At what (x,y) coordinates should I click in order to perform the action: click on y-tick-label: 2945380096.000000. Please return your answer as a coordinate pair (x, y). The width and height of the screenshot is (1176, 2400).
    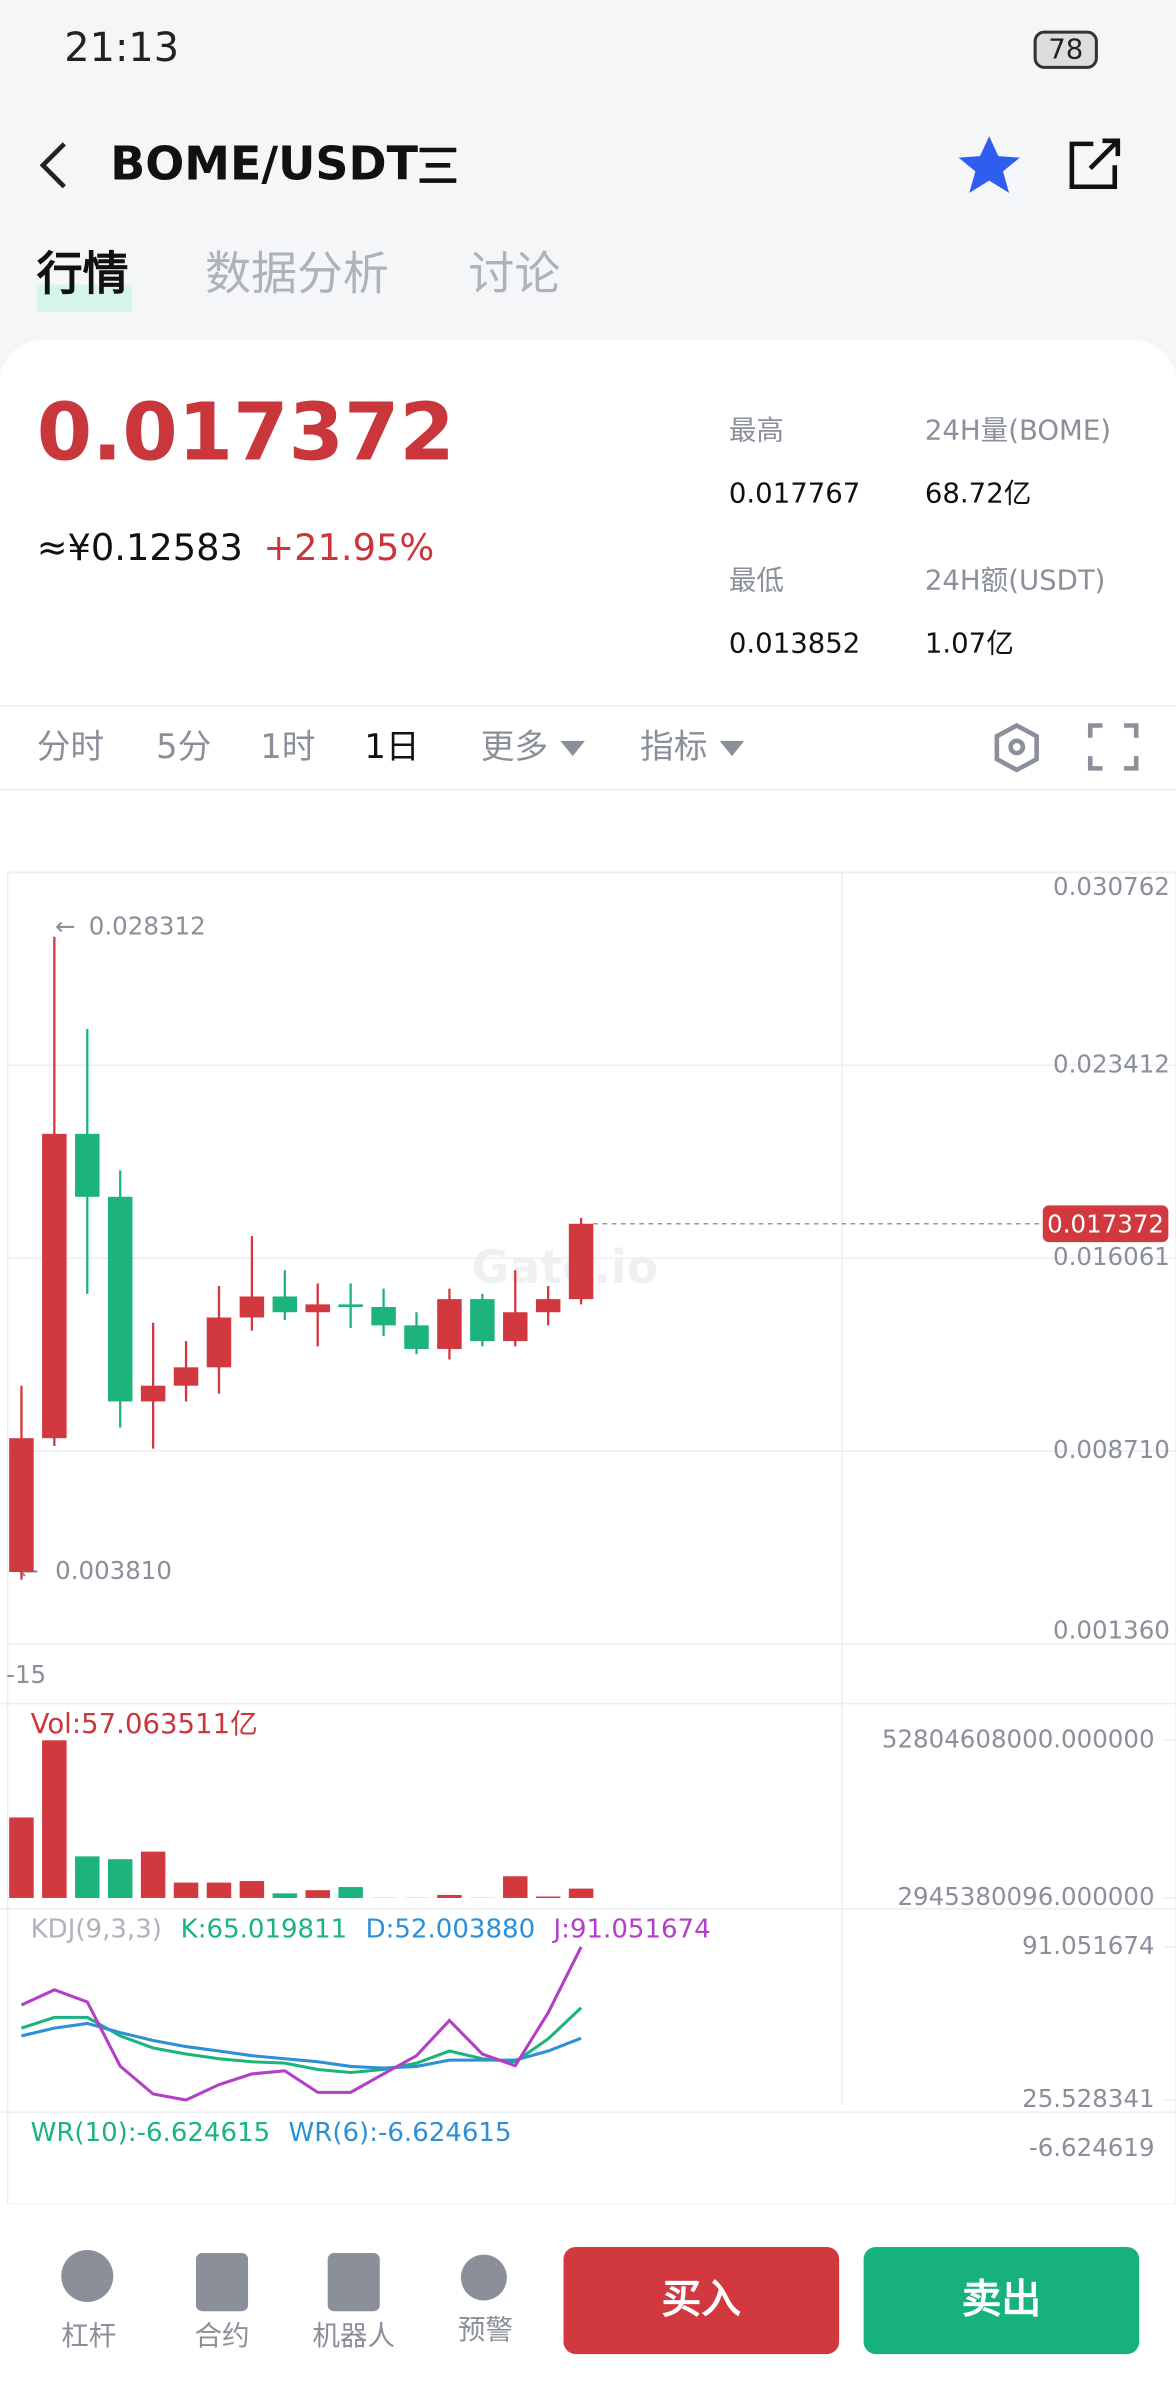
    Looking at the image, I should click on (1025, 1896).